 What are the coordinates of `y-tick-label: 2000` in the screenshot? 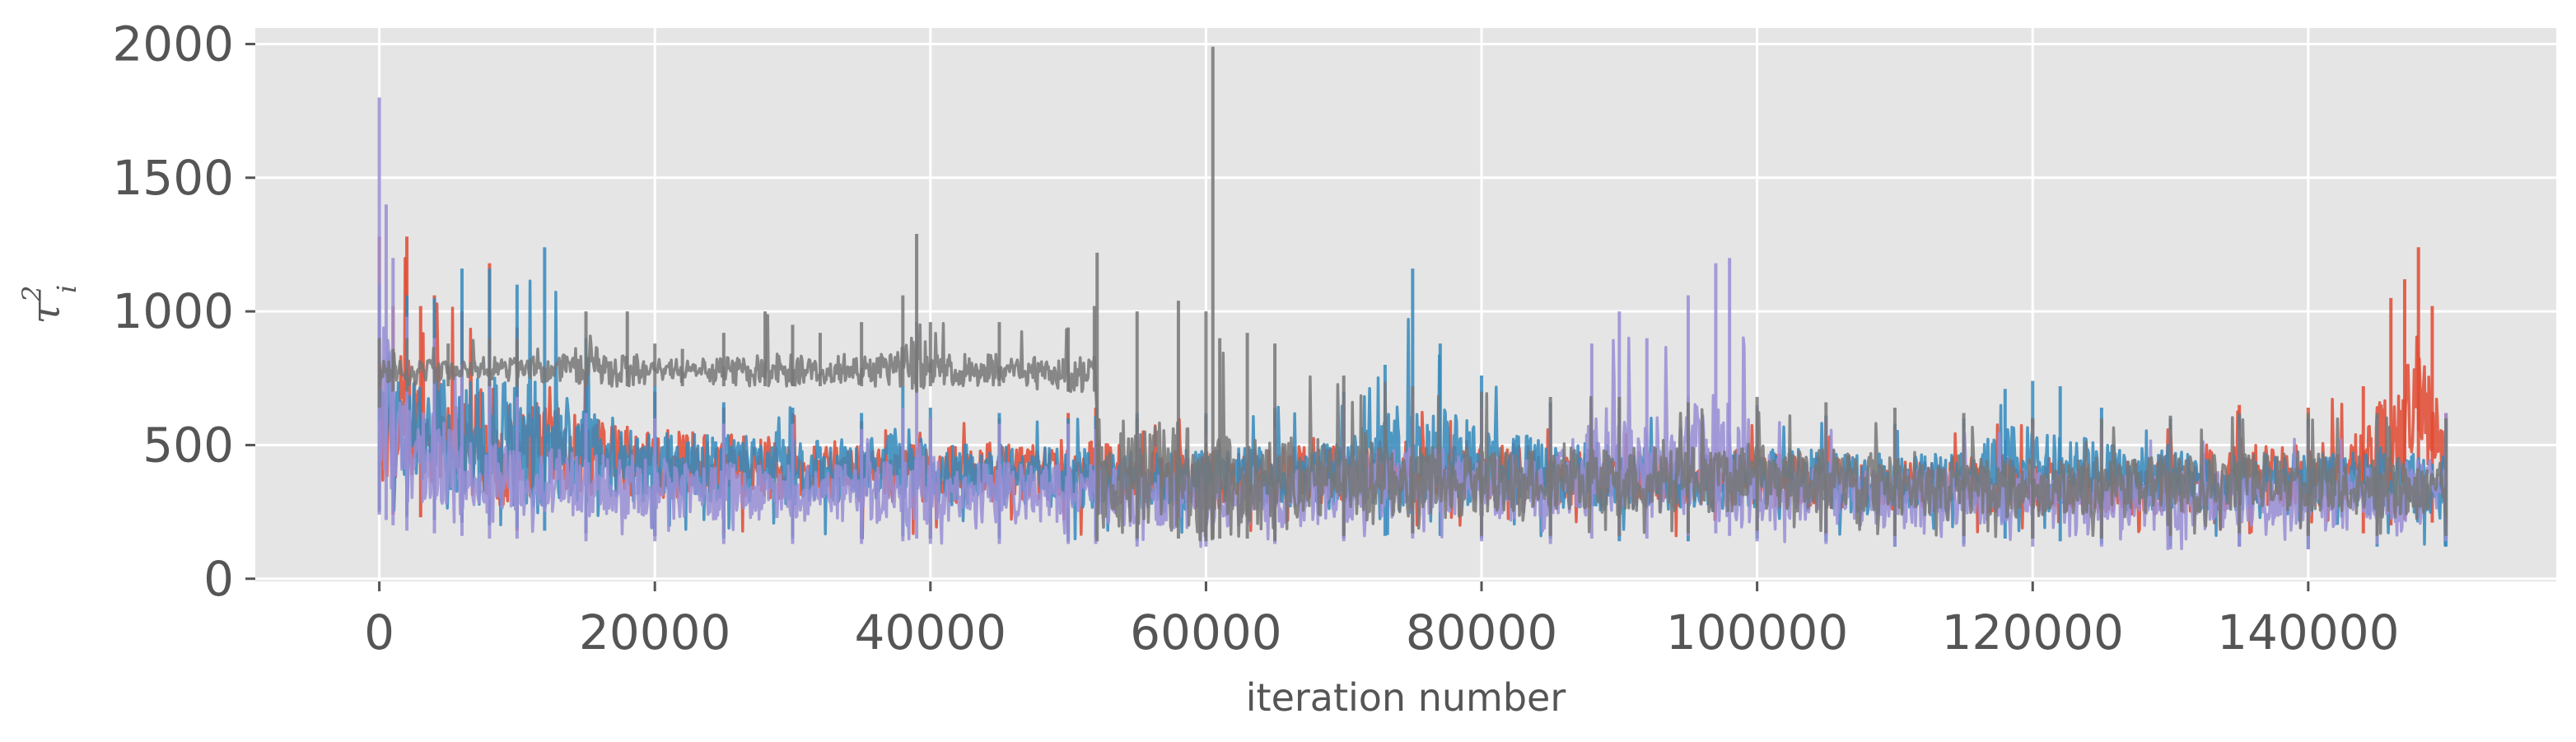 It's located at (173, 44).